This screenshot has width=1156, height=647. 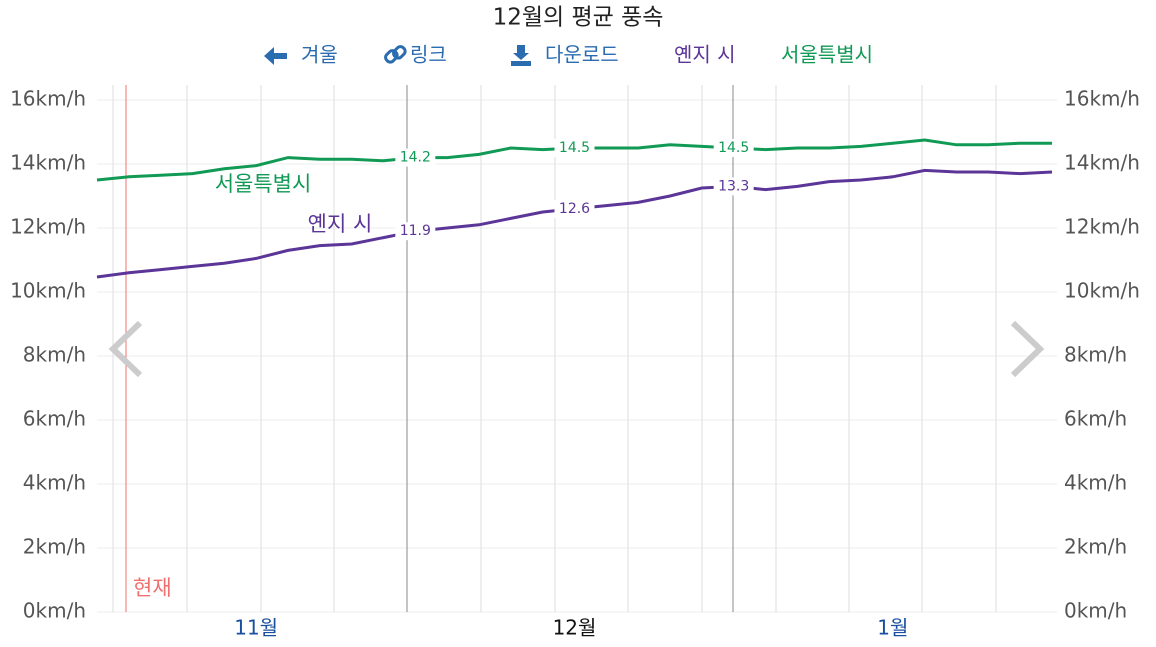 I want to click on y-tick-label: 8km/h, so click(x=54, y=355).